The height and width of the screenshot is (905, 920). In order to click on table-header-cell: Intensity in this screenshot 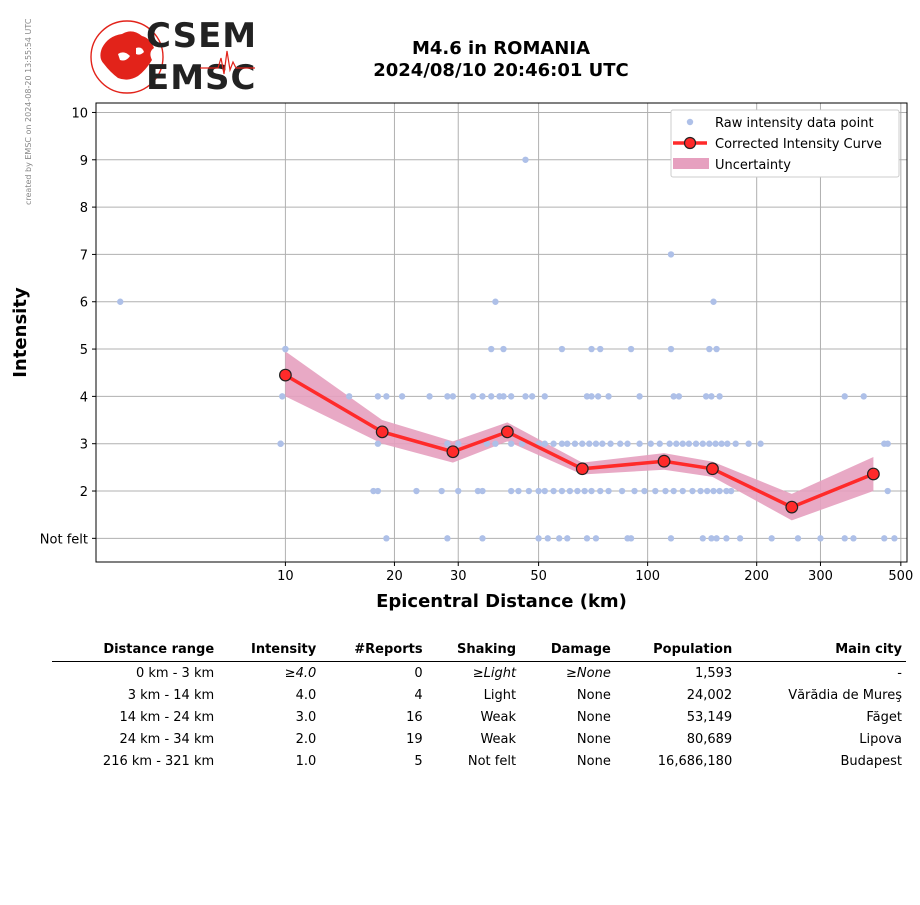, I will do `click(269, 651)`.